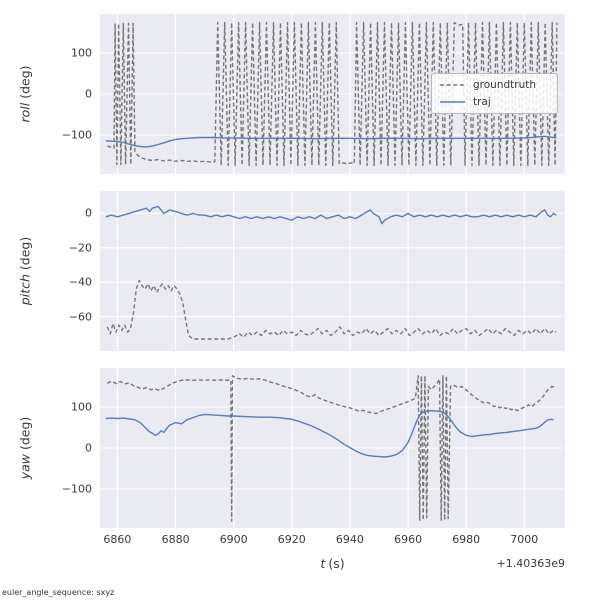 The image size is (600, 600). I want to click on roll-ylabel: roll (deg), so click(25, 93).